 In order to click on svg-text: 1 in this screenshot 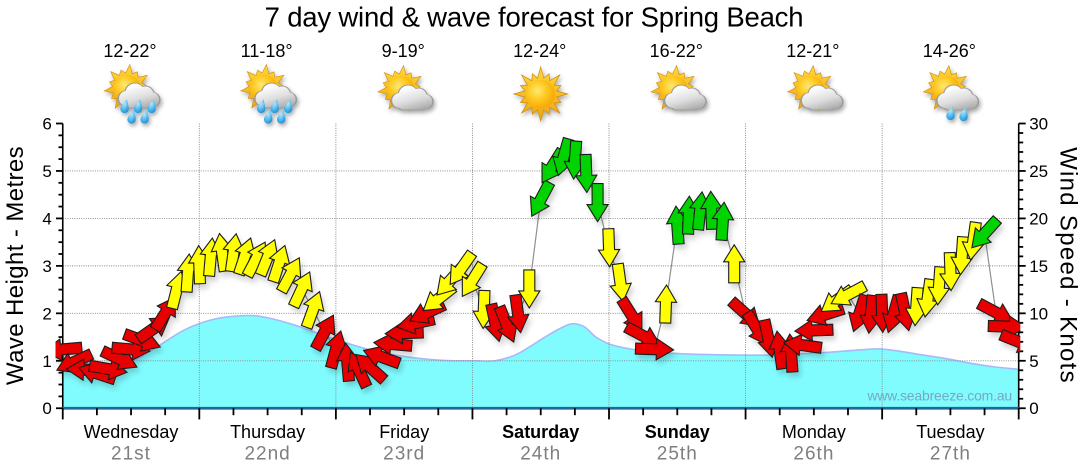, I will do `click(46, 361)`.